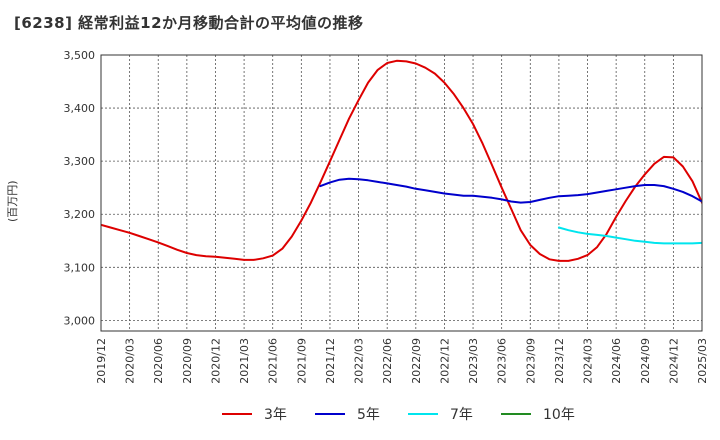 The width and height of the screenshot is (720, 440). Describe the element at coordinates (301, 361) in the screenshot. I see `x-tick-label: 2021/09` at that location.